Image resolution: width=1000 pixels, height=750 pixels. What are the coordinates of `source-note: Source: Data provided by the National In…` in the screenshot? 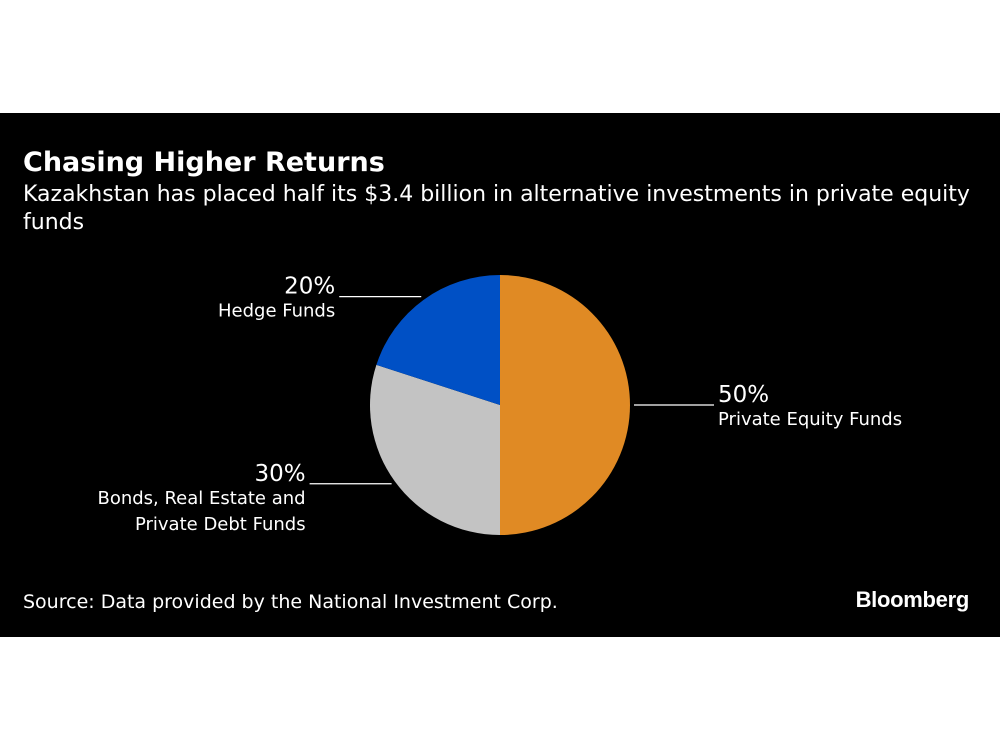 It's located at (290, 602).